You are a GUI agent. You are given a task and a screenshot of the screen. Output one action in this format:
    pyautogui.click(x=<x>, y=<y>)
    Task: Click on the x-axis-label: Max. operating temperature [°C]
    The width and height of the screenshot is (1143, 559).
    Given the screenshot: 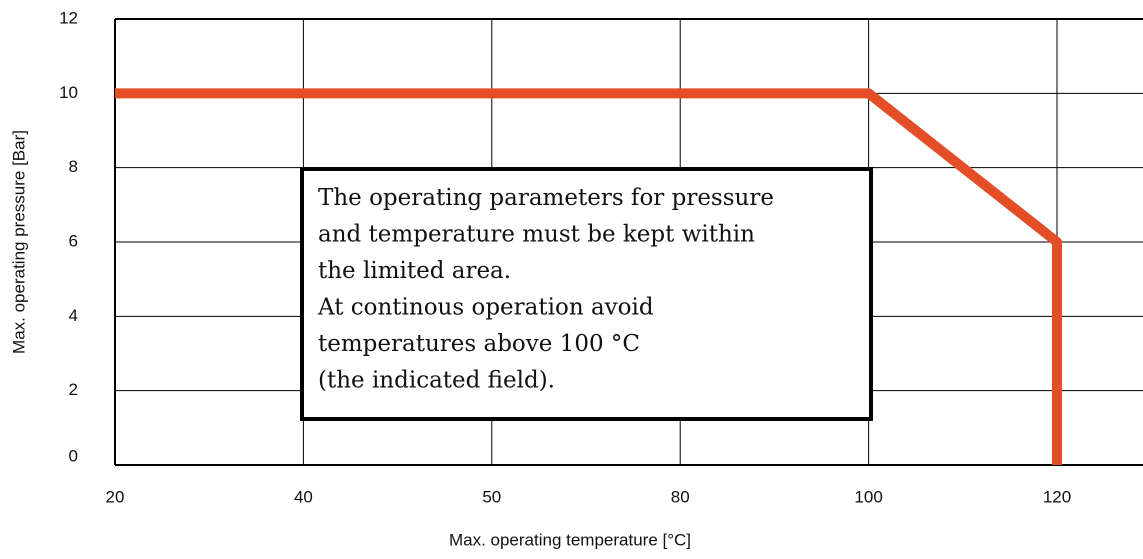 What is the action you would take?
    pyautogui.click(x=570, y=539)
    